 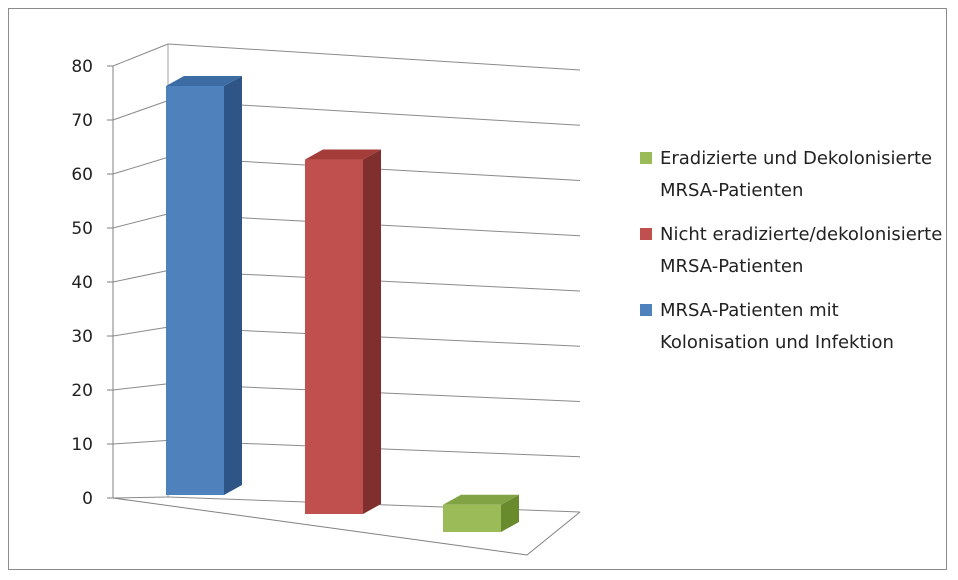 What do you see at coordinates (82, 121) in the screenshot?
I see `y-tick-label: 70` at bounding box center [82, 121].